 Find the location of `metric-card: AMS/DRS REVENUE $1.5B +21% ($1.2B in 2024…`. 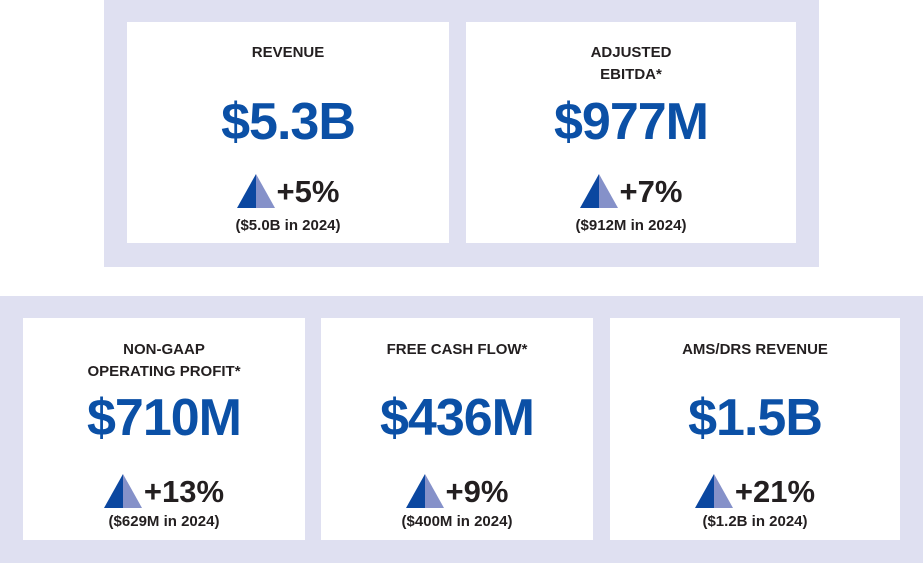

metric-card: AMS/DRS REVENUE $1.5B +21% ($1.2B in 2024… is located at coordinates (755, 429).